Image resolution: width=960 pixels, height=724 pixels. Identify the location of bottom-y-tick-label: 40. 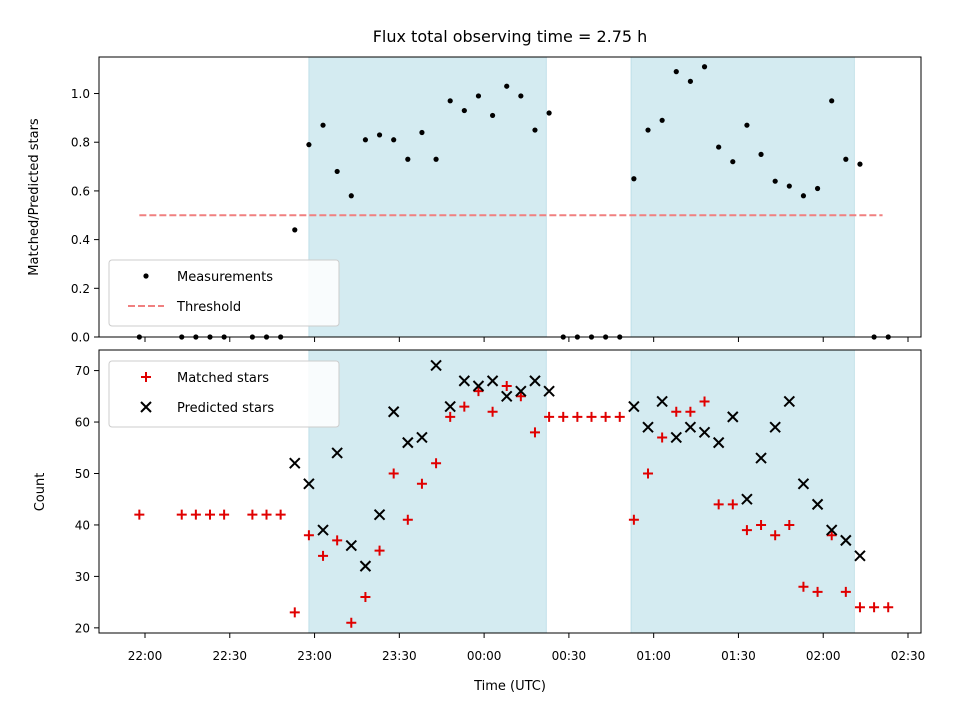
(82, 525).